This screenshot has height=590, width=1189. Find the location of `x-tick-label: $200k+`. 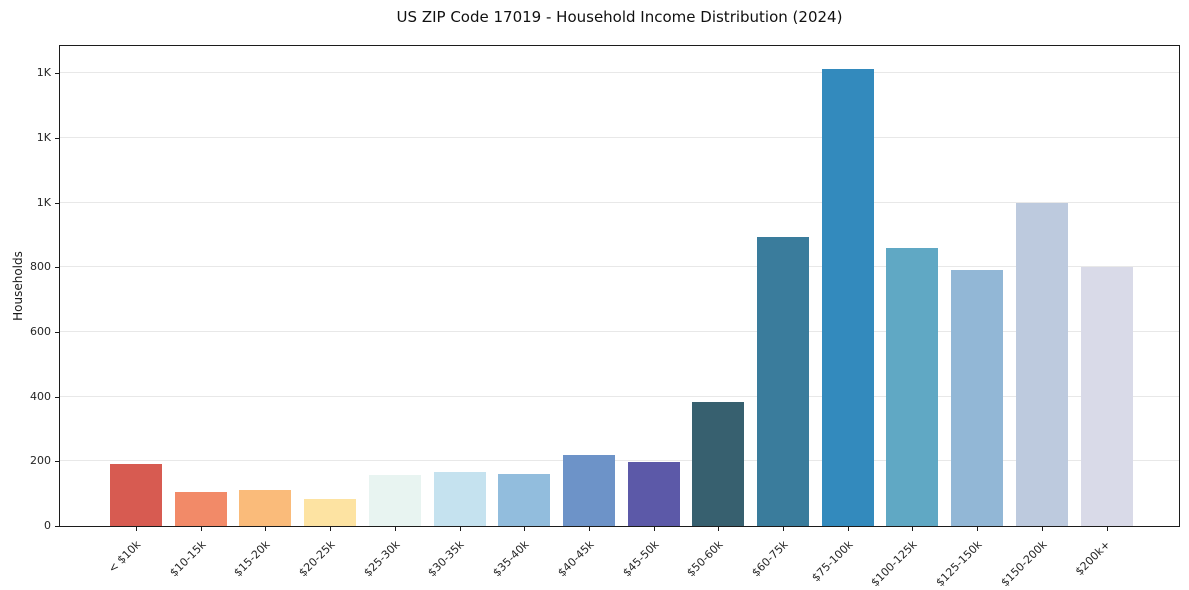

x-tick-label: $200k+ is located at coordinates (1093, 558).